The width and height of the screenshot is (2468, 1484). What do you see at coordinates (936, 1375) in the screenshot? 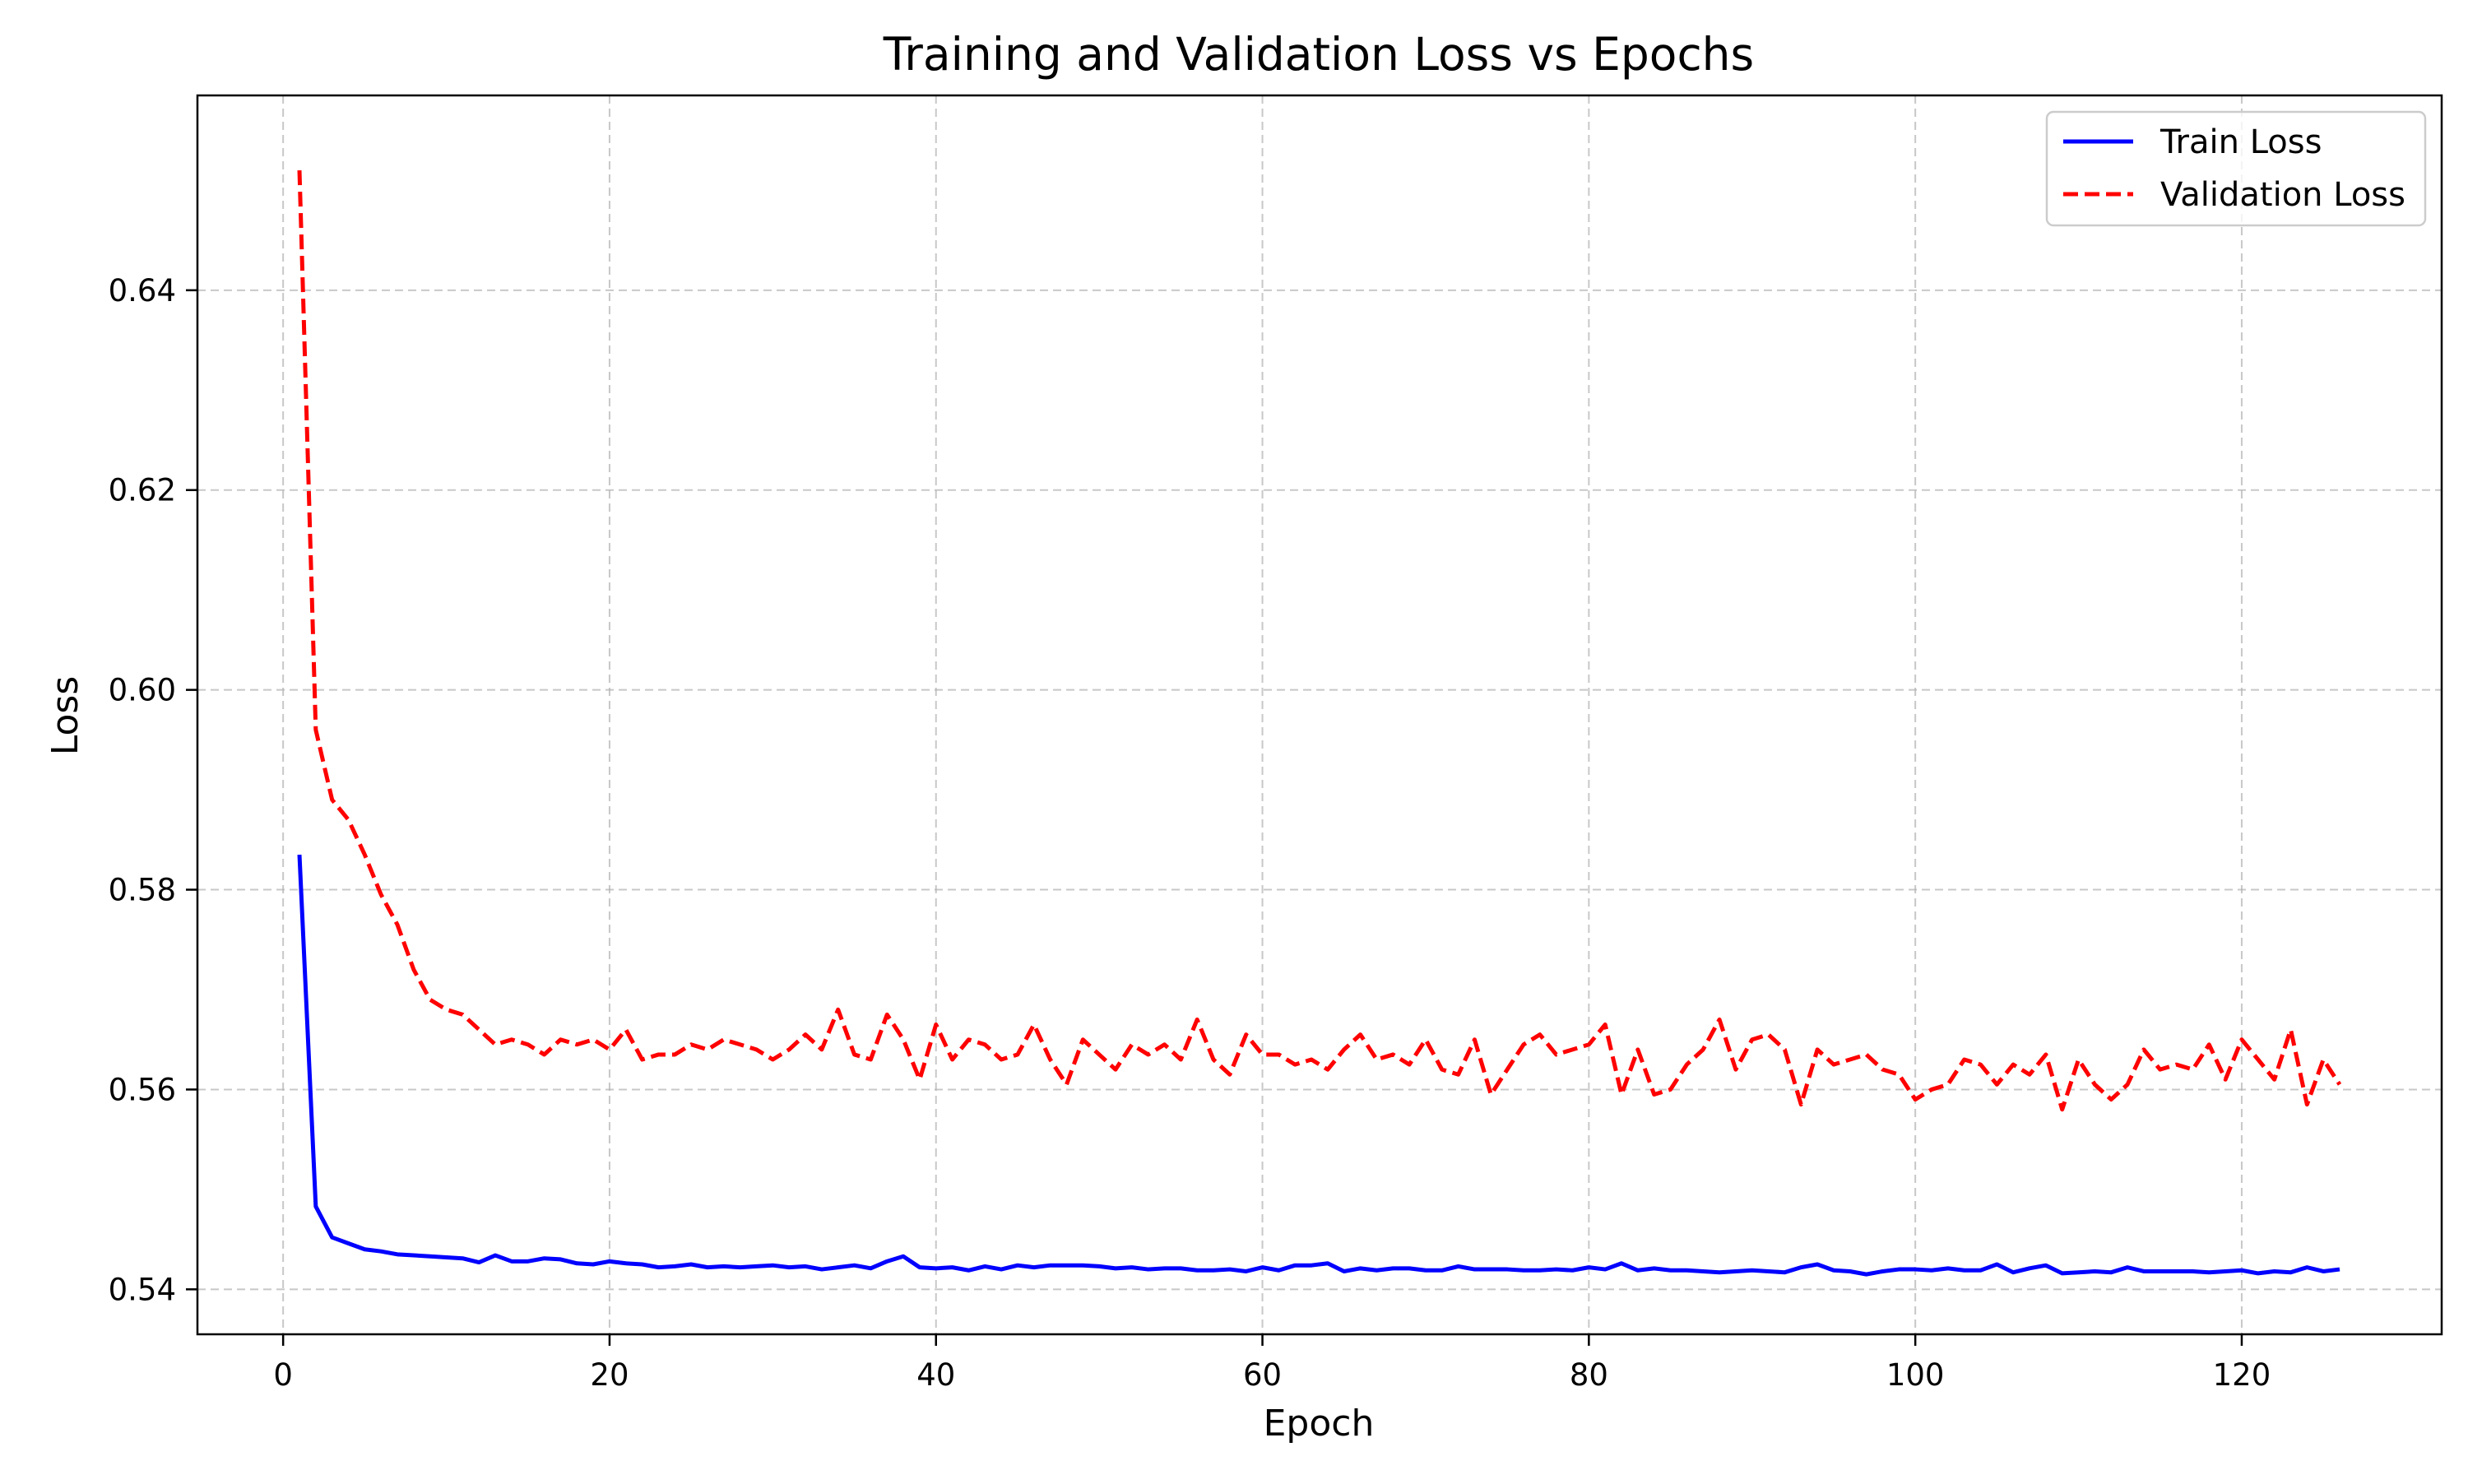
I see `x-tick-label: 40` at bounding box center [936, 1375].